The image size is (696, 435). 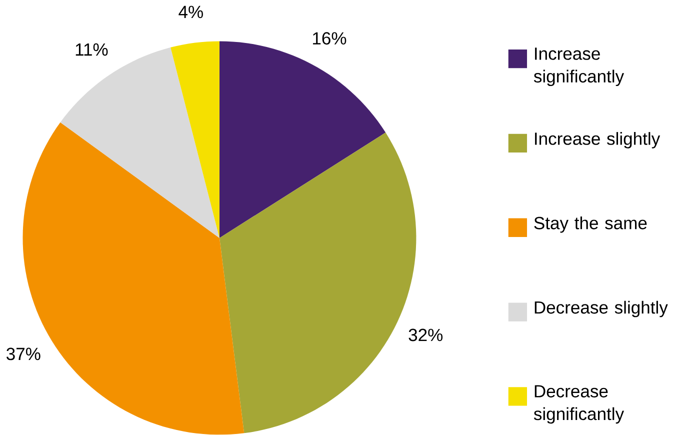 I want to click on data-label: 11%, so click(x=92, y=50).